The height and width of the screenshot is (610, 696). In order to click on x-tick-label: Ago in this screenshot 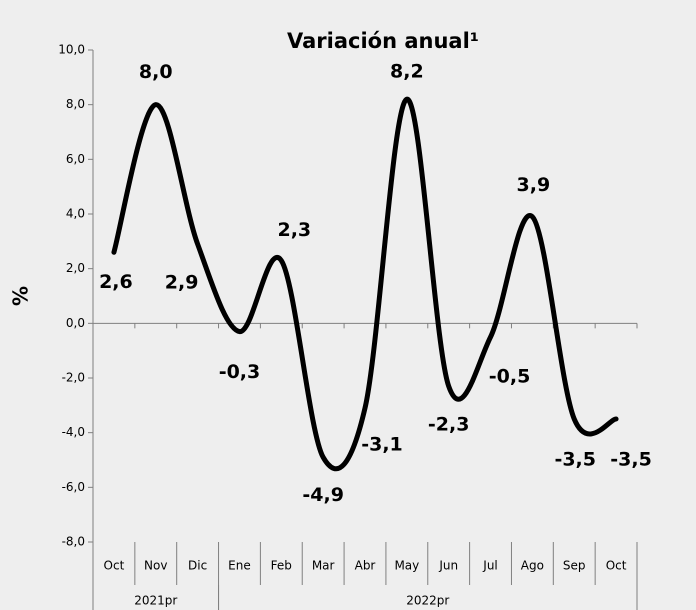, I will do `click(532, 566)`.